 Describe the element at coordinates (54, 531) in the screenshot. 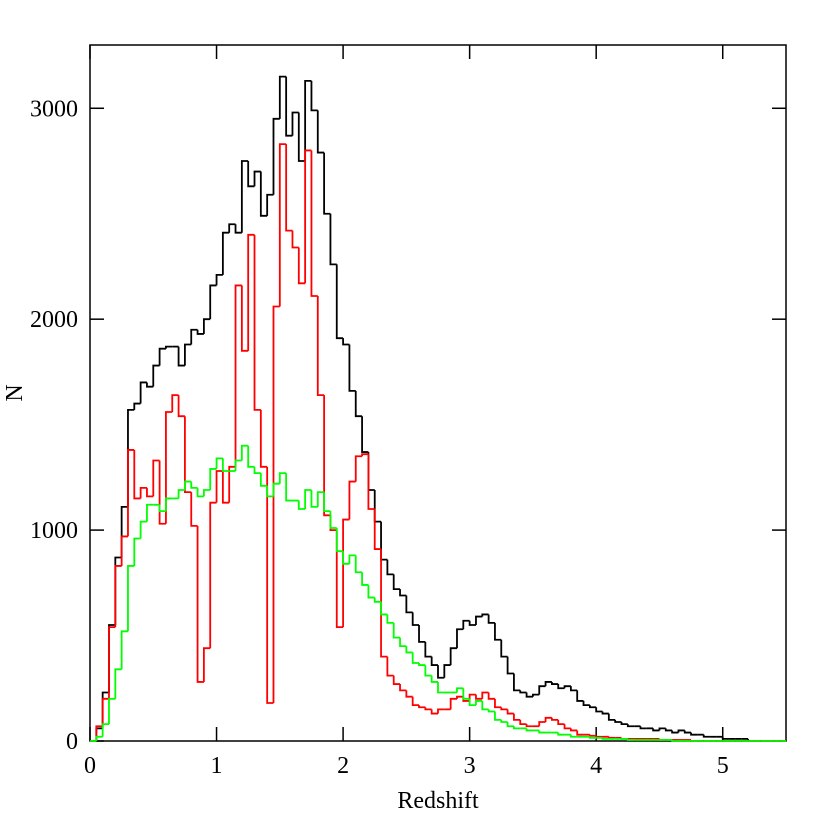

I see `y-tick-label: 1000` at that location.